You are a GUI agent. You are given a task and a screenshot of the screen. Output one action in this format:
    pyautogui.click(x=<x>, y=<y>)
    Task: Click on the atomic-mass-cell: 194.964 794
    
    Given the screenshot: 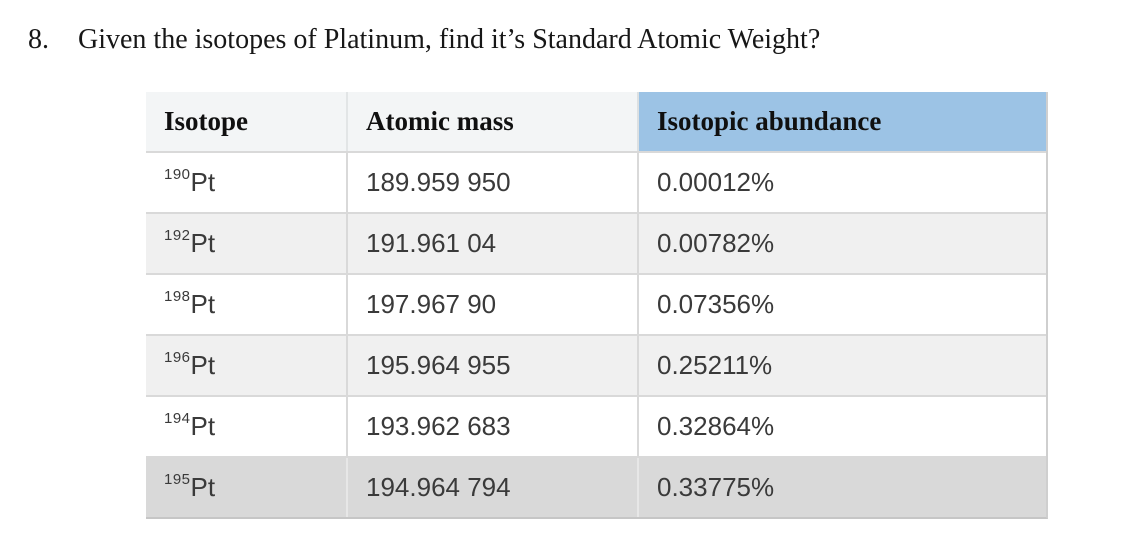 What is the action you would take?
    pyautogui.click(x=491, y=487)
    